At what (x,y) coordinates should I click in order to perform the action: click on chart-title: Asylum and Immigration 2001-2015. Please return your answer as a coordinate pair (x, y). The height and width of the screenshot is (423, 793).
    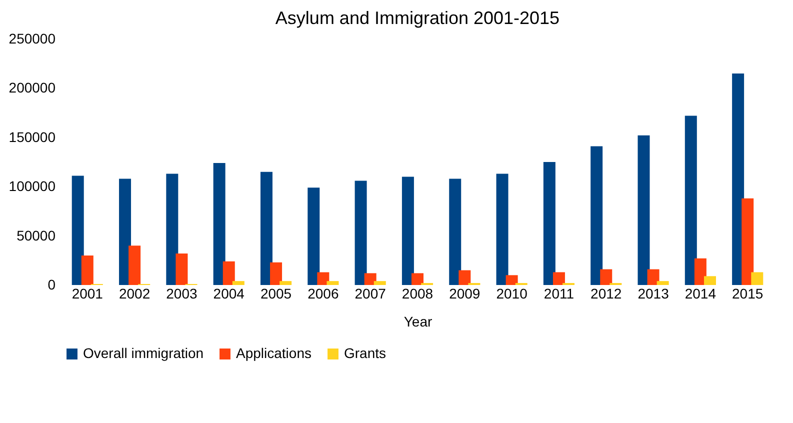
    Looking at the image, I should click on (417, 18).